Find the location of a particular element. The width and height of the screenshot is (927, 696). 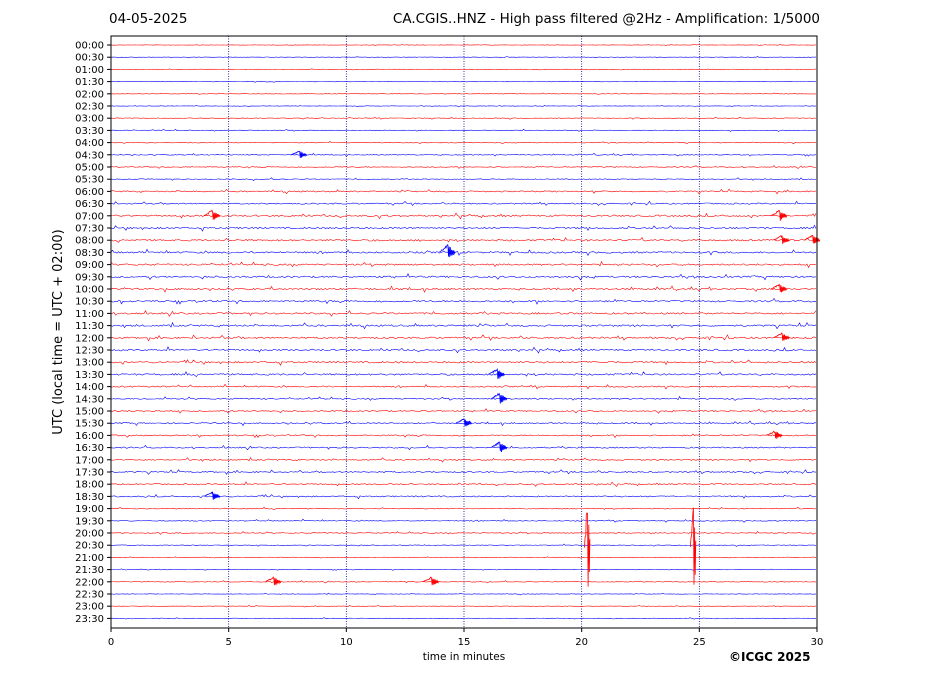

y-tick-label: 18:00 is located at coordinates (89, 485).